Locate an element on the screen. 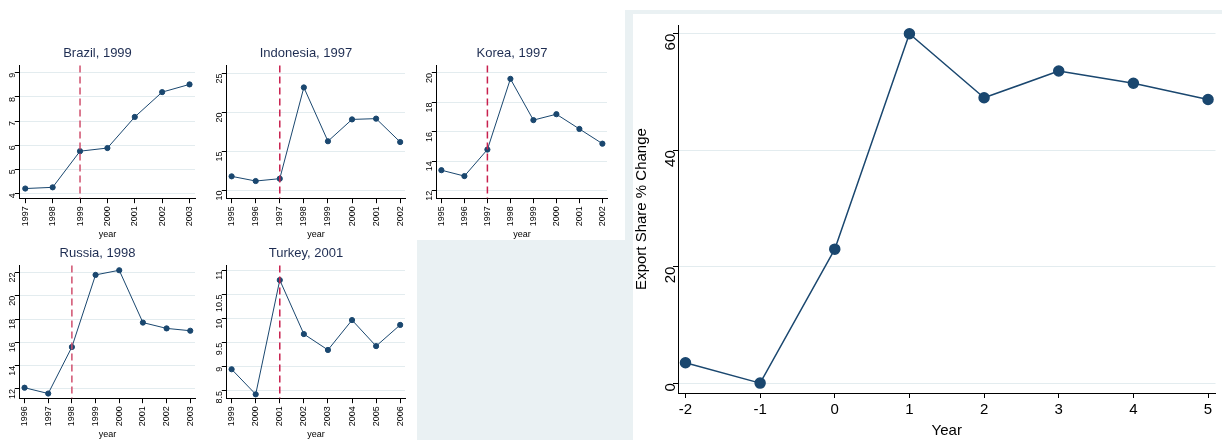  x-tick-label: 3 is located at coordinates (1058, 409).